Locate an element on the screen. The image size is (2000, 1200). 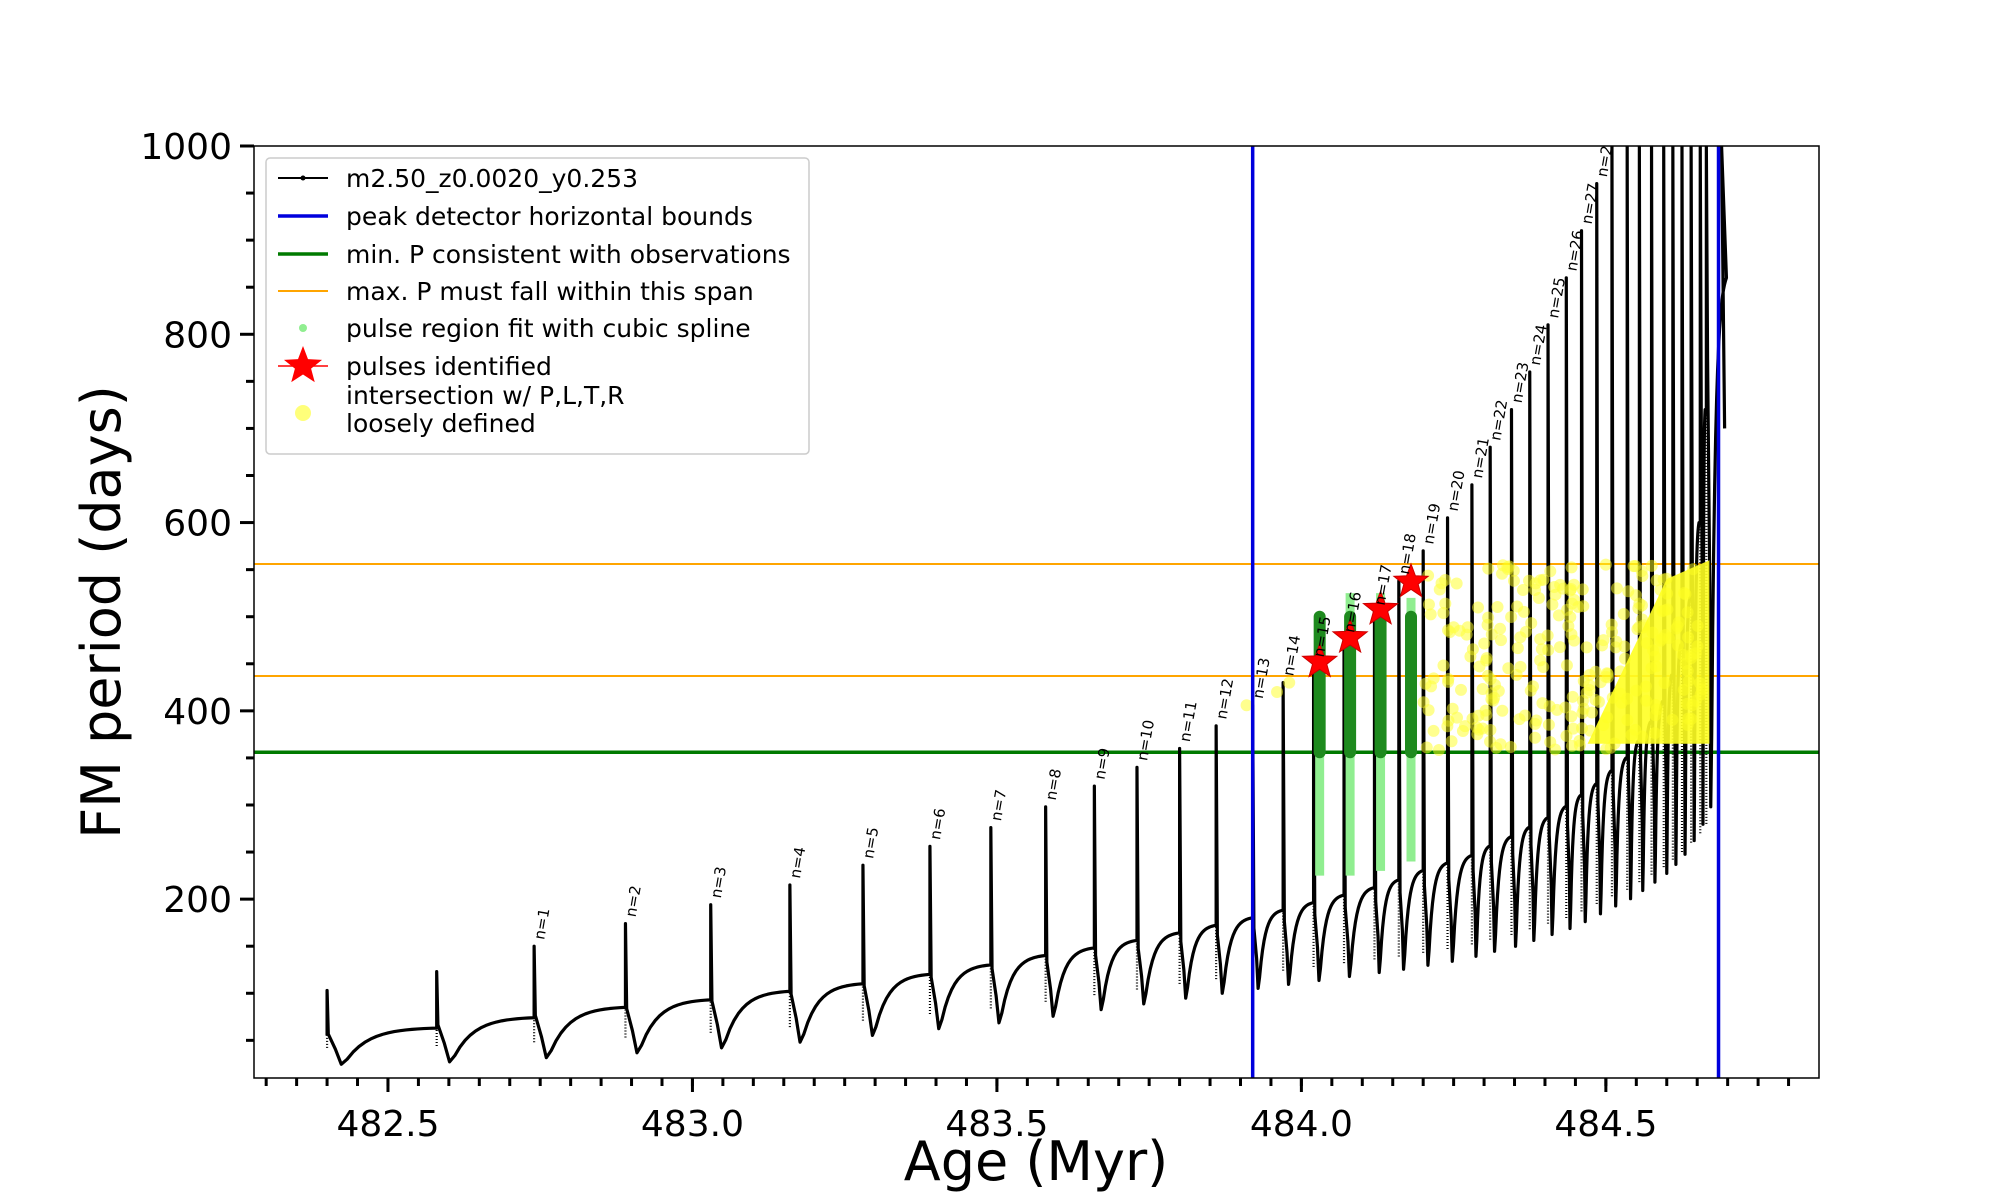
legend-label-maxP: max. P must fall within this span is located at coordinates (550, 291).